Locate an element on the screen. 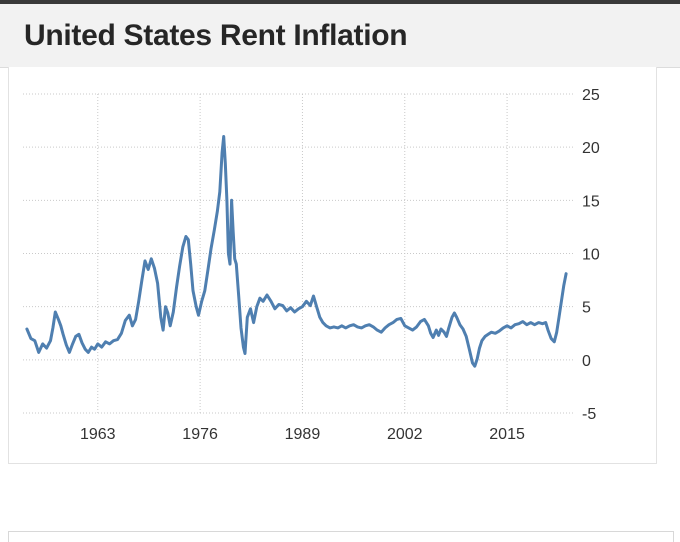 Image resolution: width=680 pixels, height=542 pixels. y-tick-label: 5 is located at coordinates (586, 308).